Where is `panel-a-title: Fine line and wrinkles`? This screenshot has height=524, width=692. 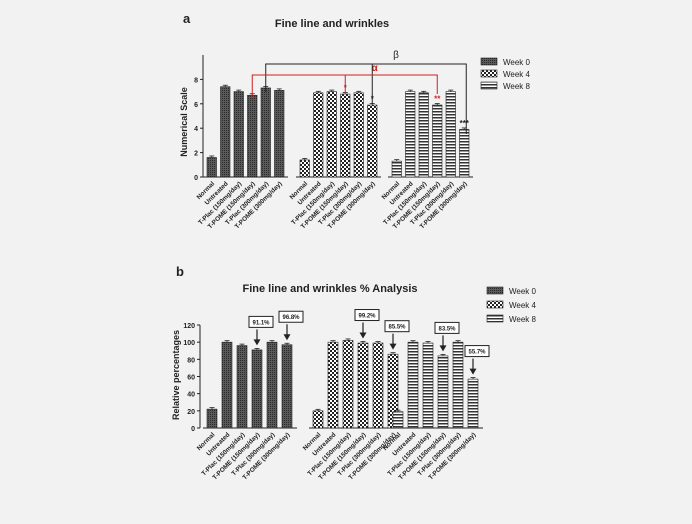 panel-a-title: Fine line and wrinkles is located at coordinates (332, 24).